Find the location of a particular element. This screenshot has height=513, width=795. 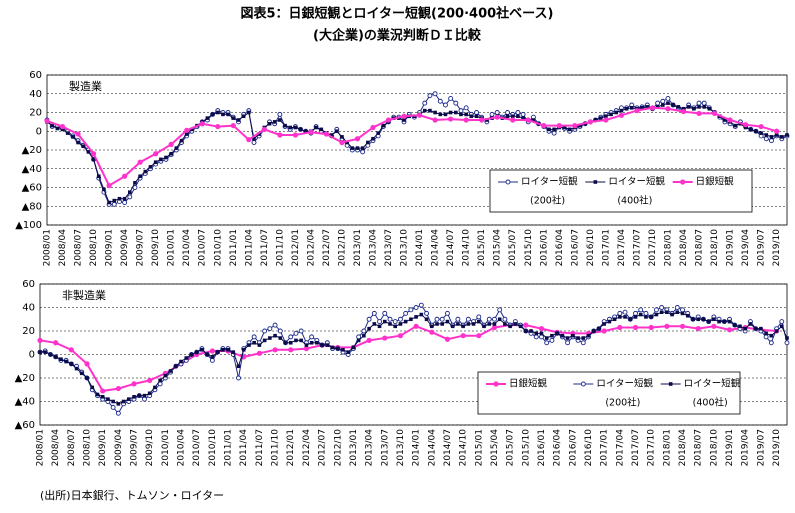

y-tick-label: 0 is located at coordinates (32, 355).